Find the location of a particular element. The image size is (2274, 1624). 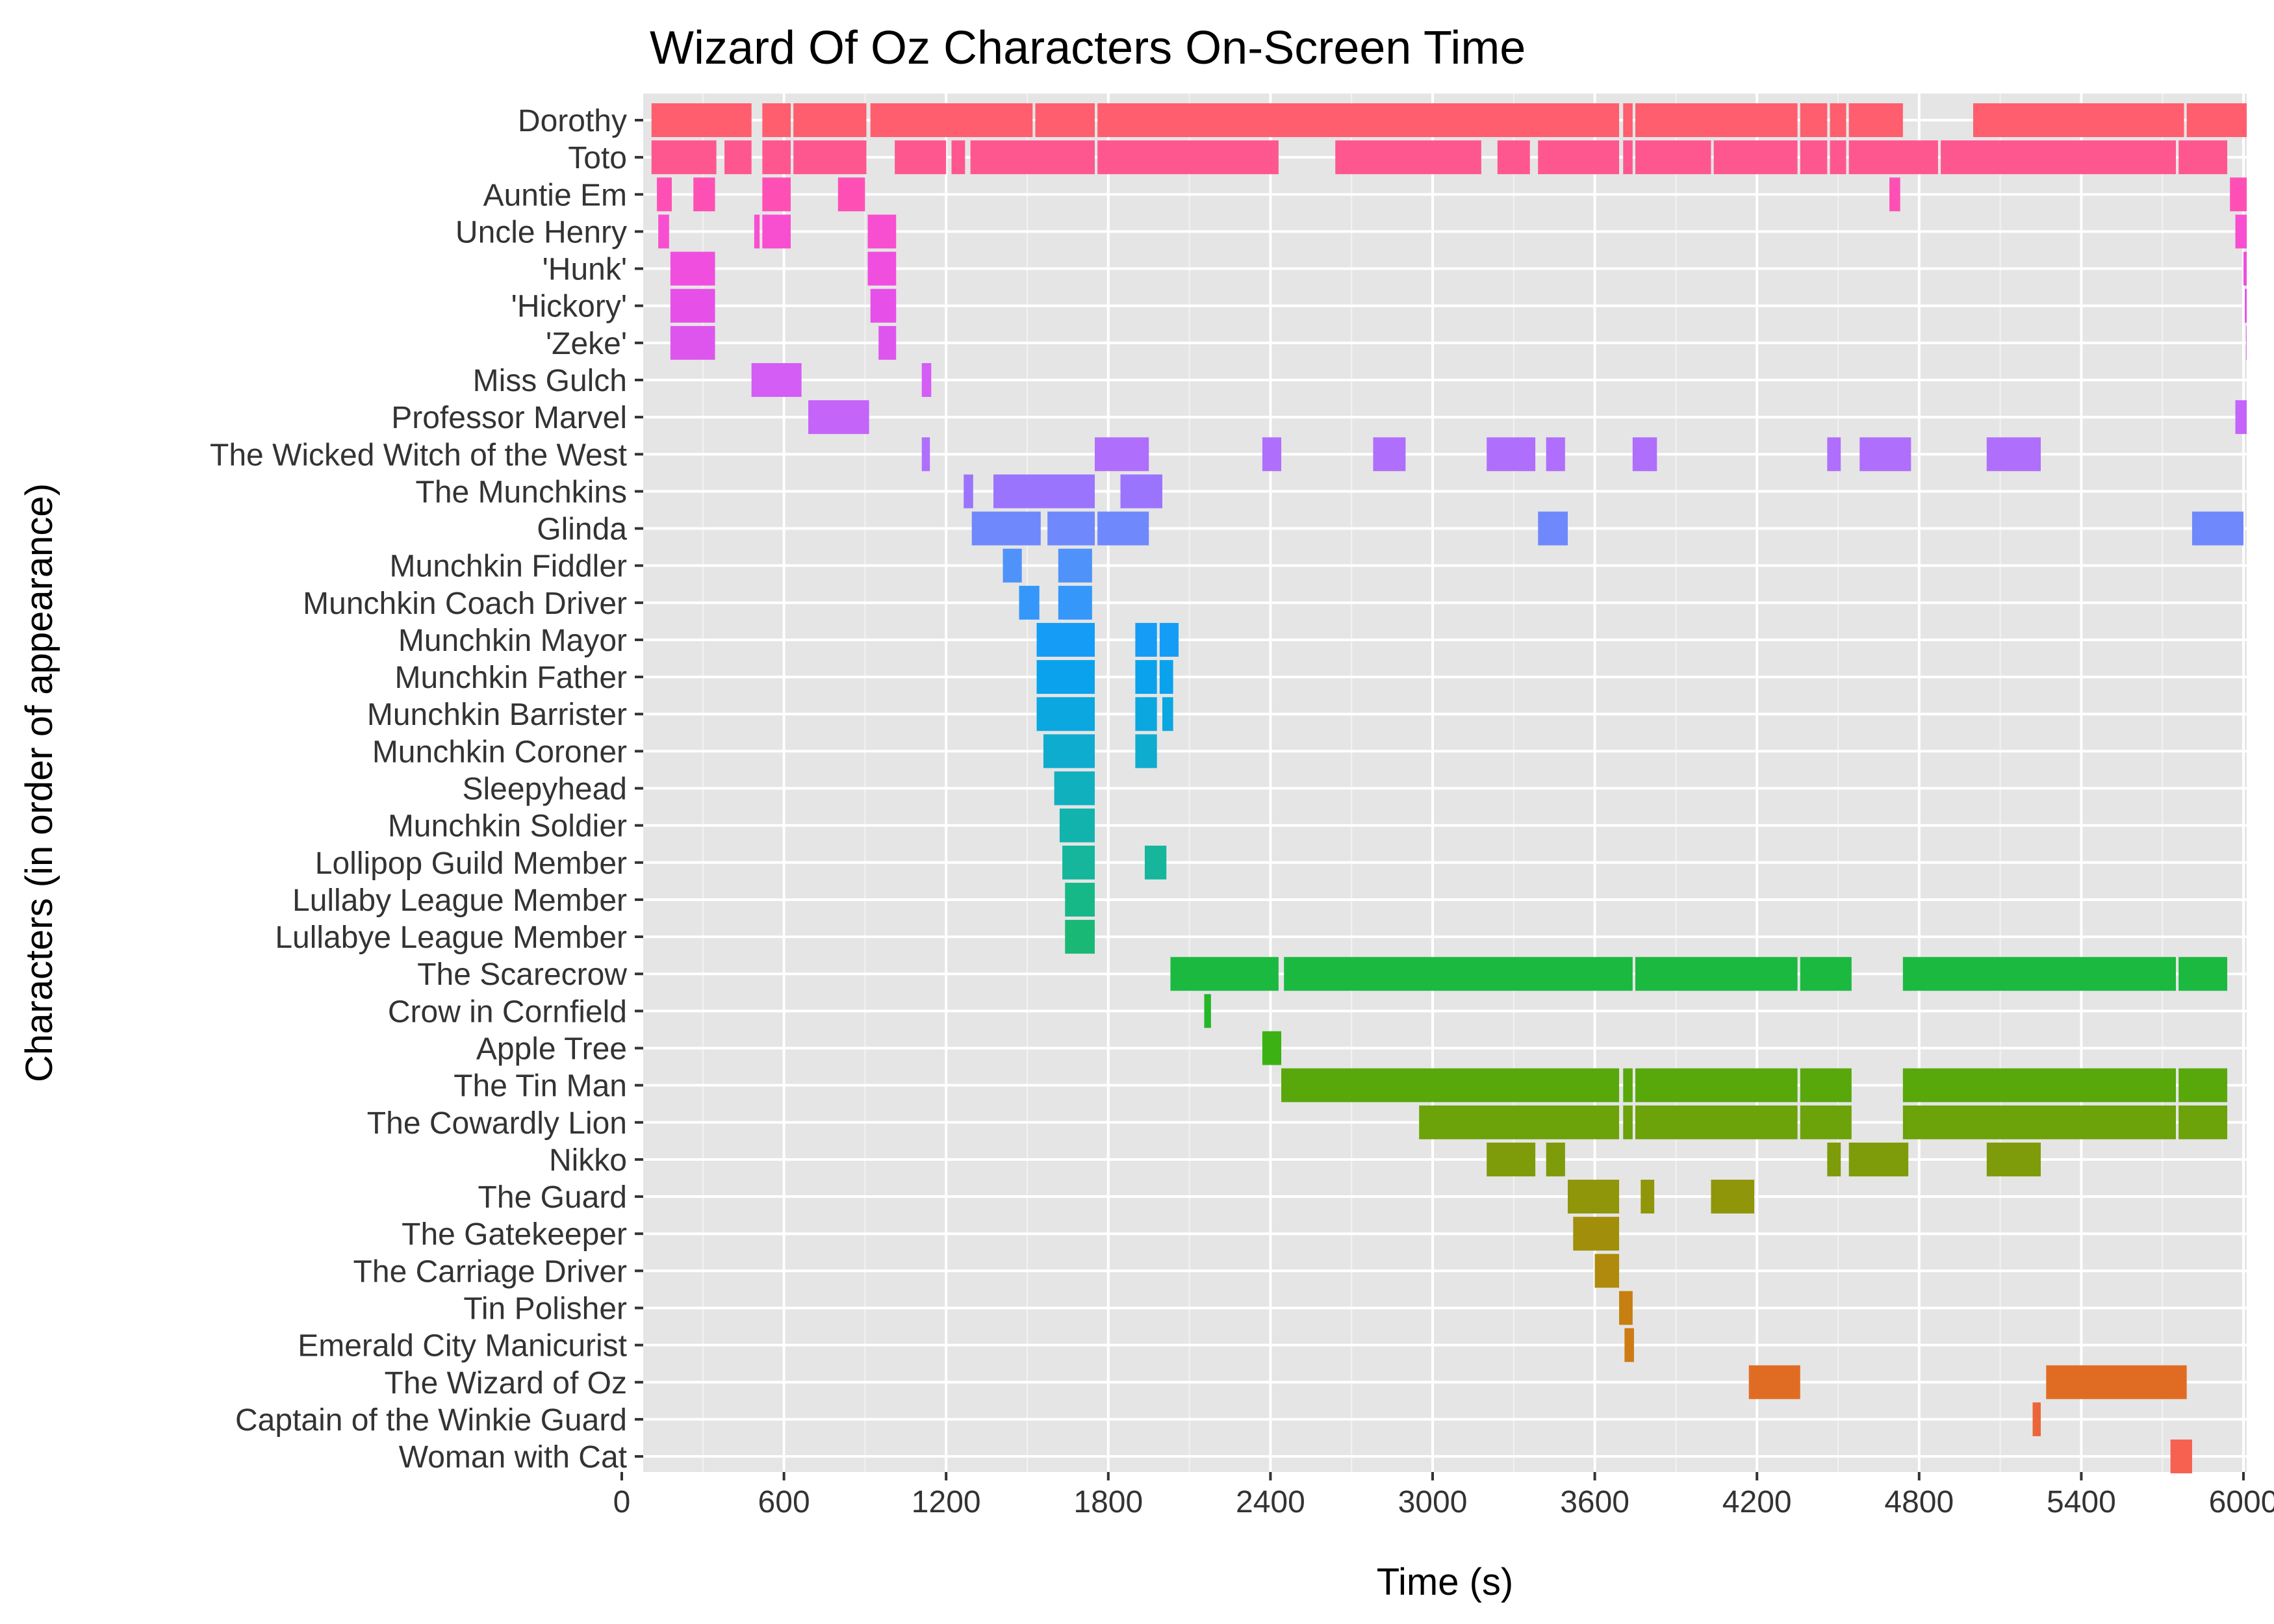

x-tick-label: 4800 is located at coordinates (1919, 1502).